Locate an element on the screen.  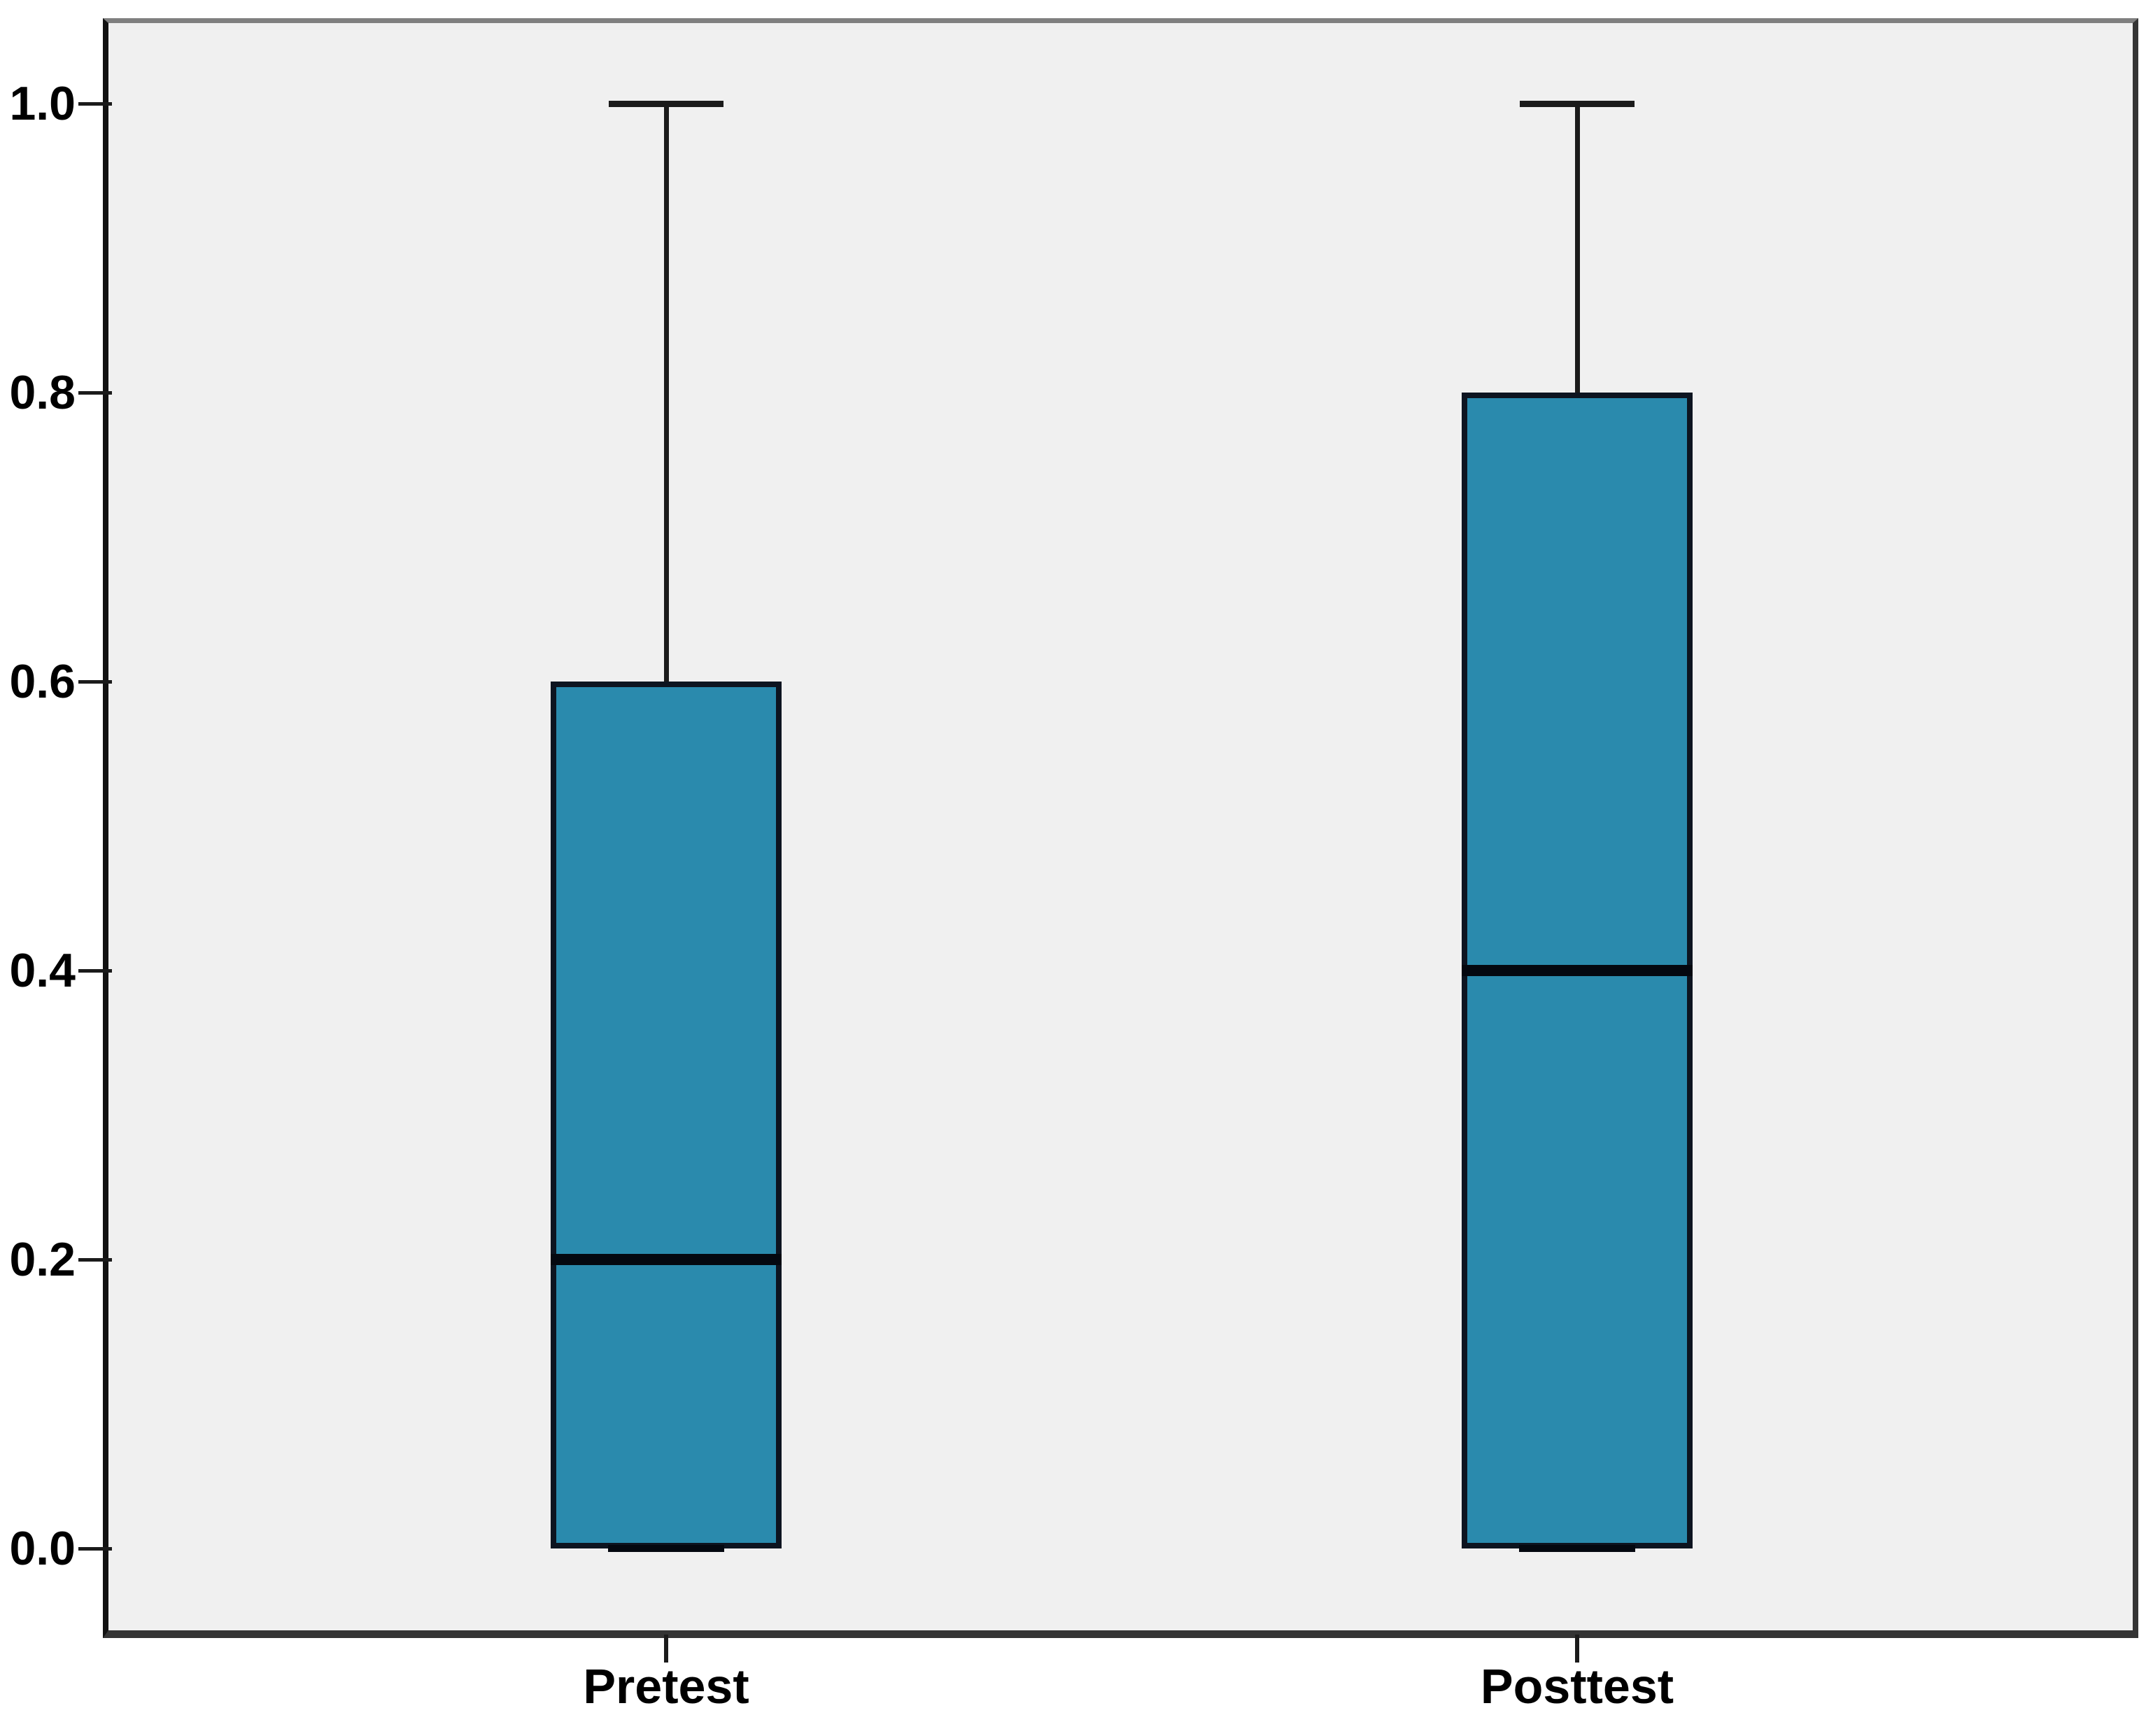
whisker-upper-pretest is located at coordinates (666, 393).